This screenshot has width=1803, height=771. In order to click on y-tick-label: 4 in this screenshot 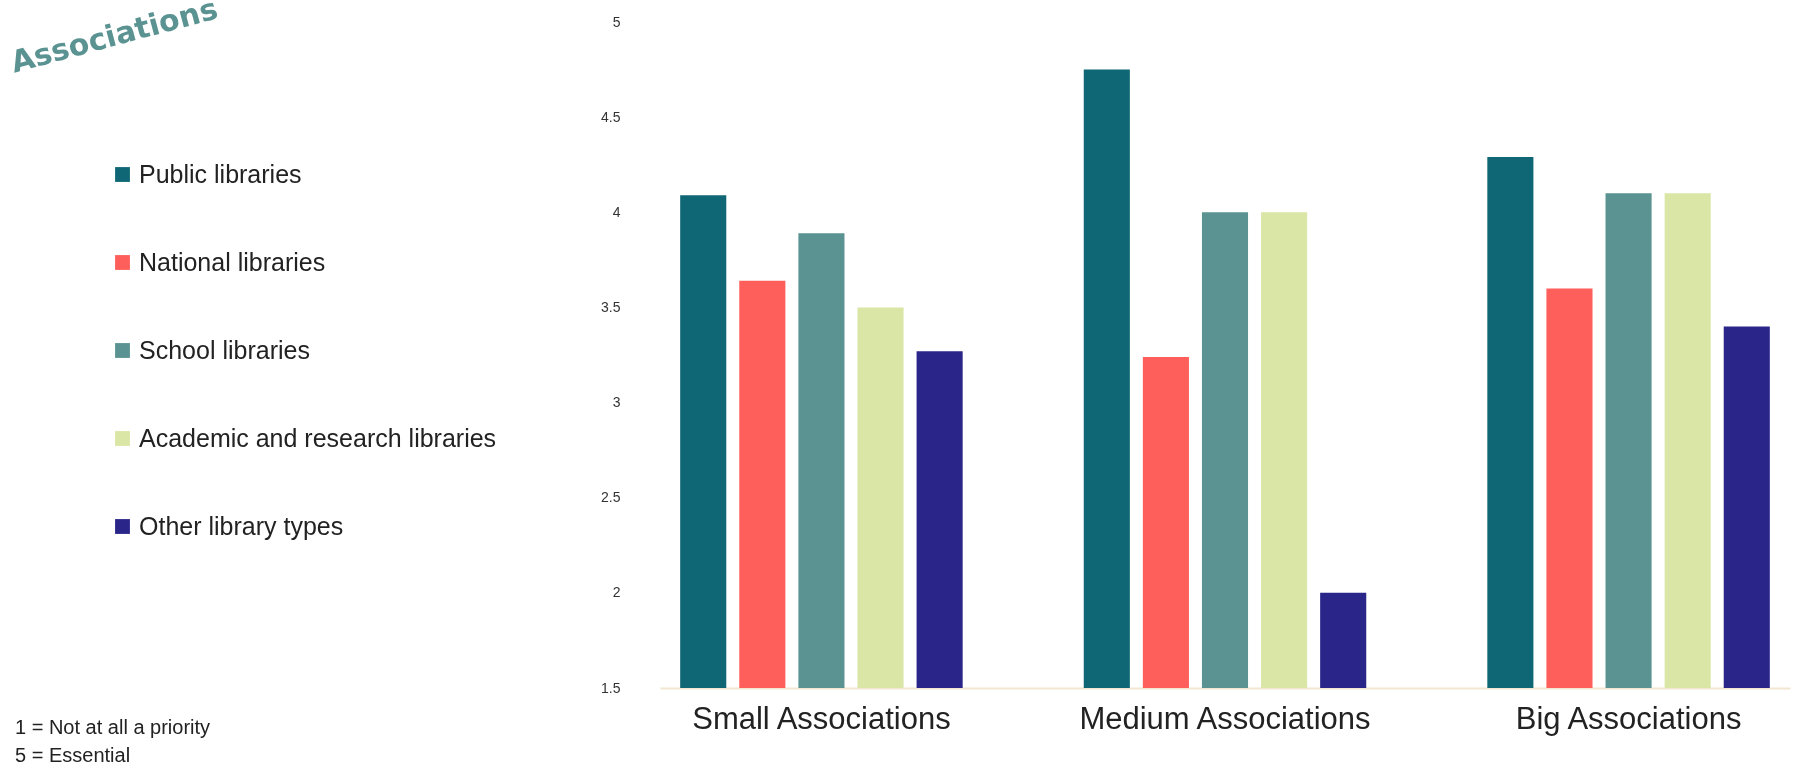, I will do `click(616, 211)`.